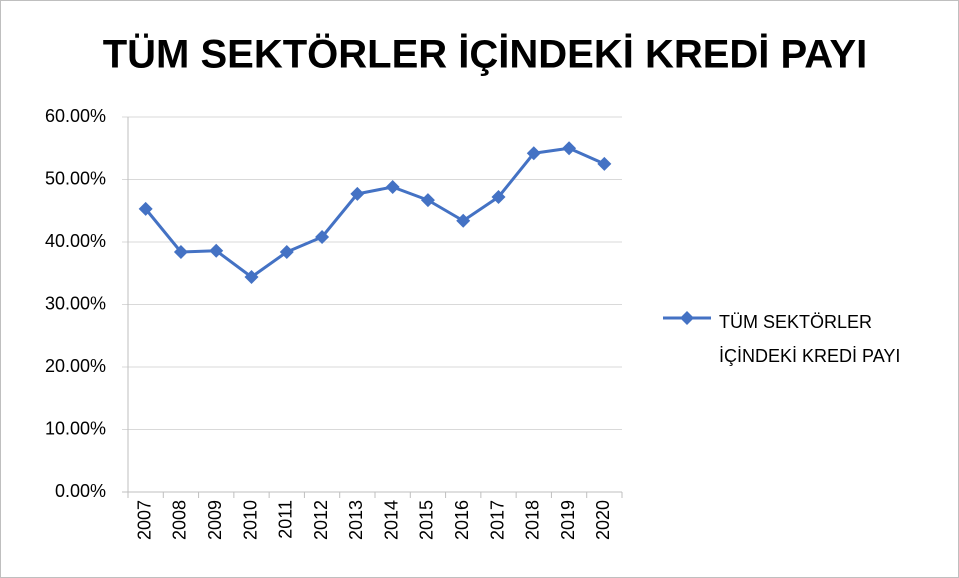 This screenshot has width=959, height=578. What do you see at coordinates (603, 520) in the screenshot?
I see `x-tick-label: 2020` at bounding box center [603, 520].